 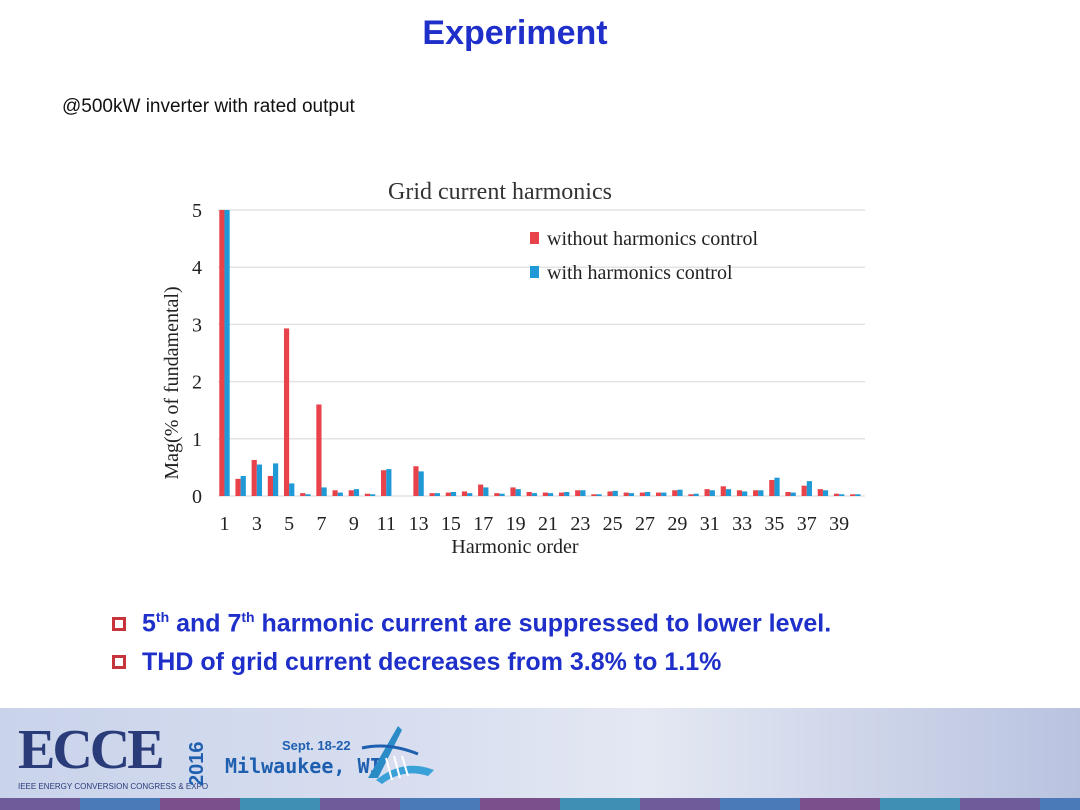 I want to click on y-tick-label: 0, so click(x=197, y=497).